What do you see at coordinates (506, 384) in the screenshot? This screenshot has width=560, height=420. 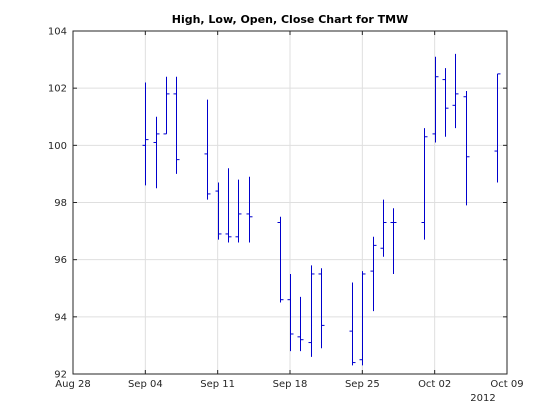 I see `x-tick-label: Oct 09` at bounding box center [506, 384].